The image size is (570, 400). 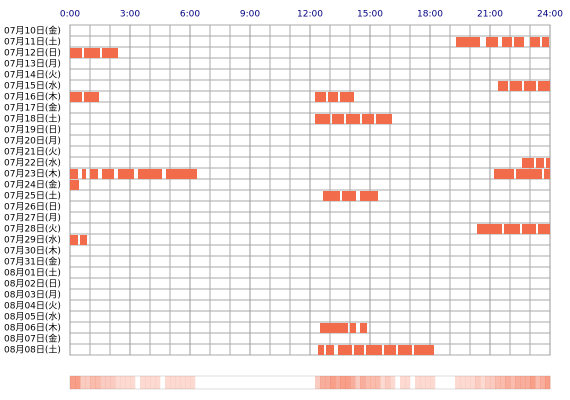 What do you see at coordinates (32, 130) in the screenshot?
I see `row-label: 07月19日(日)` at bounding box center [32, 130].